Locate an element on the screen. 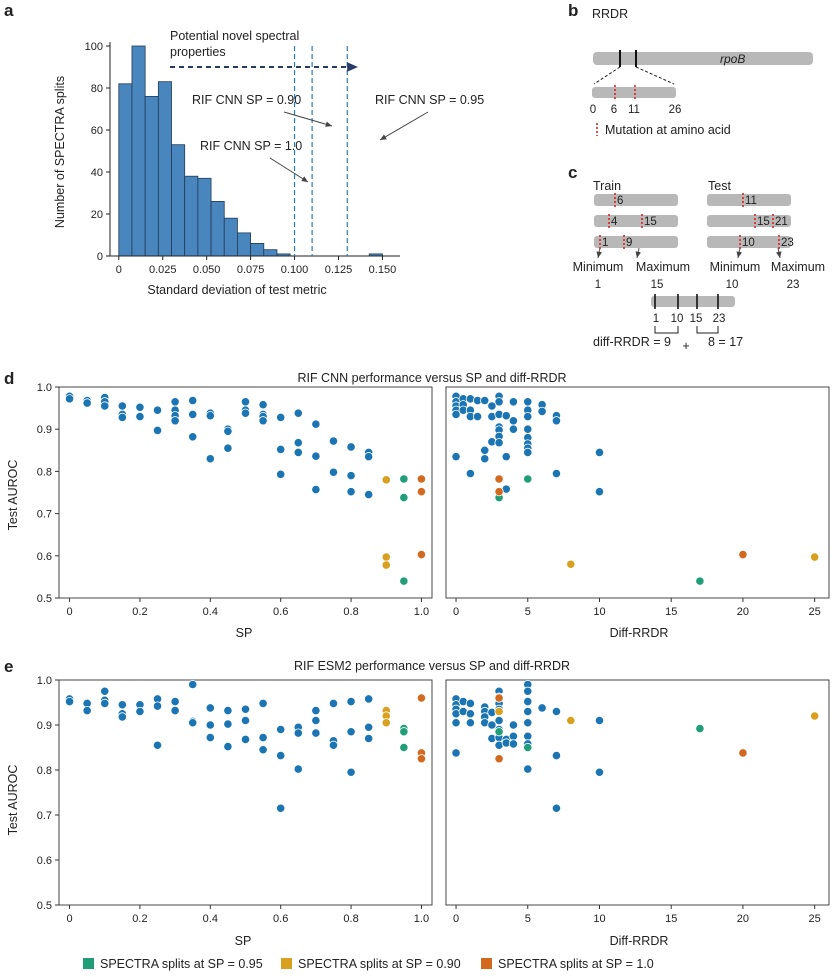  cnn-sp-scatter: 0.5 0.6 0.7 0.8 0.9 1.0 0 0.2 0.4 0.6 0.8 1.0 is located at coordinates (235, 500).